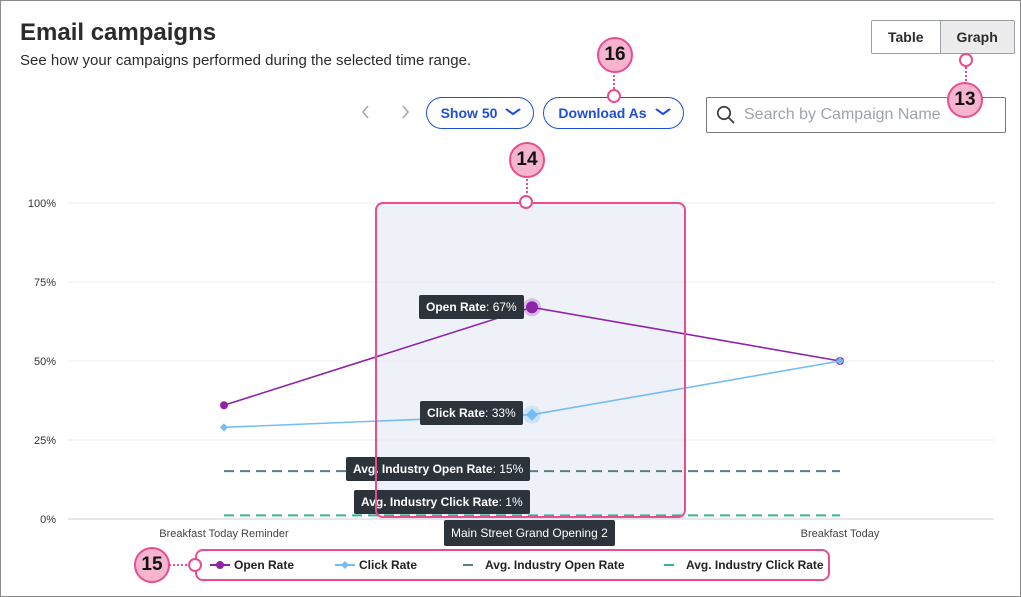 The image size is (1021, 597). Describe the element at coordinates (966, 60) in the screenshot. I see `callout-13-anchor` at that location.